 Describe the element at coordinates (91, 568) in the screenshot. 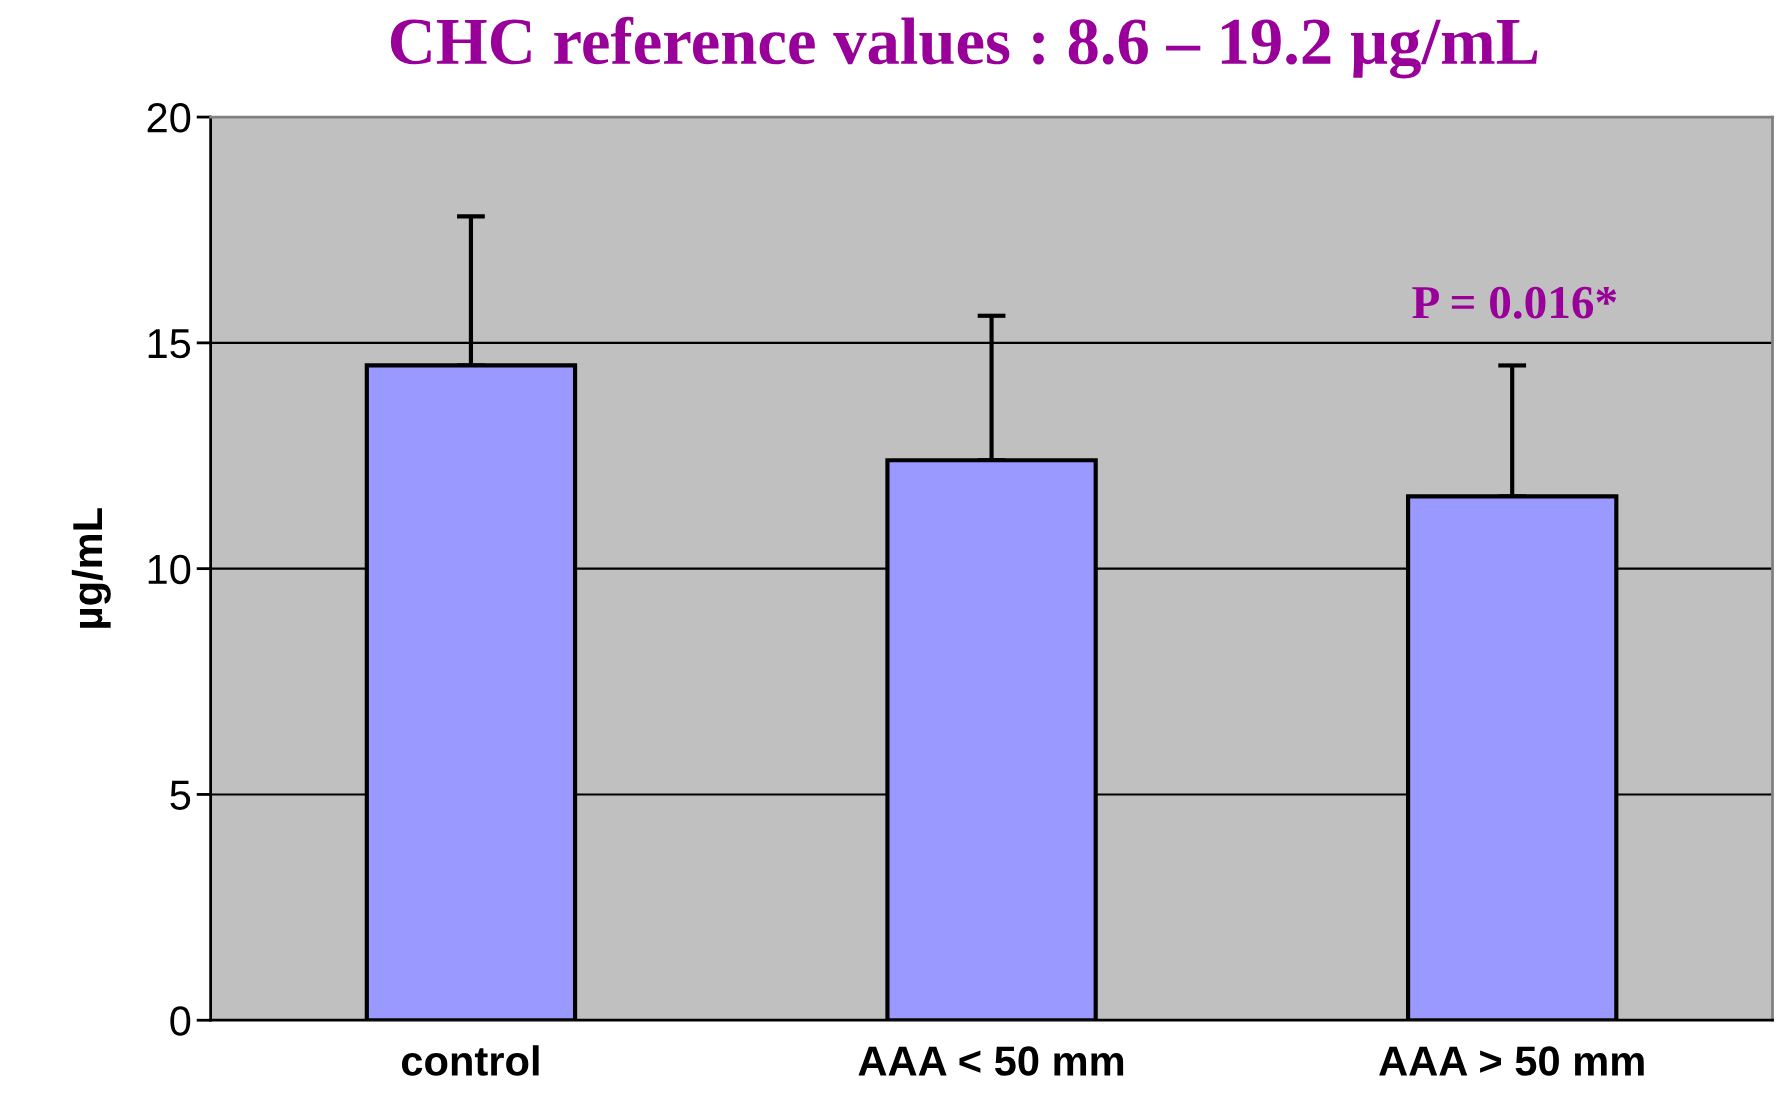

I see `y-axis-title: µg/mL` at that location.